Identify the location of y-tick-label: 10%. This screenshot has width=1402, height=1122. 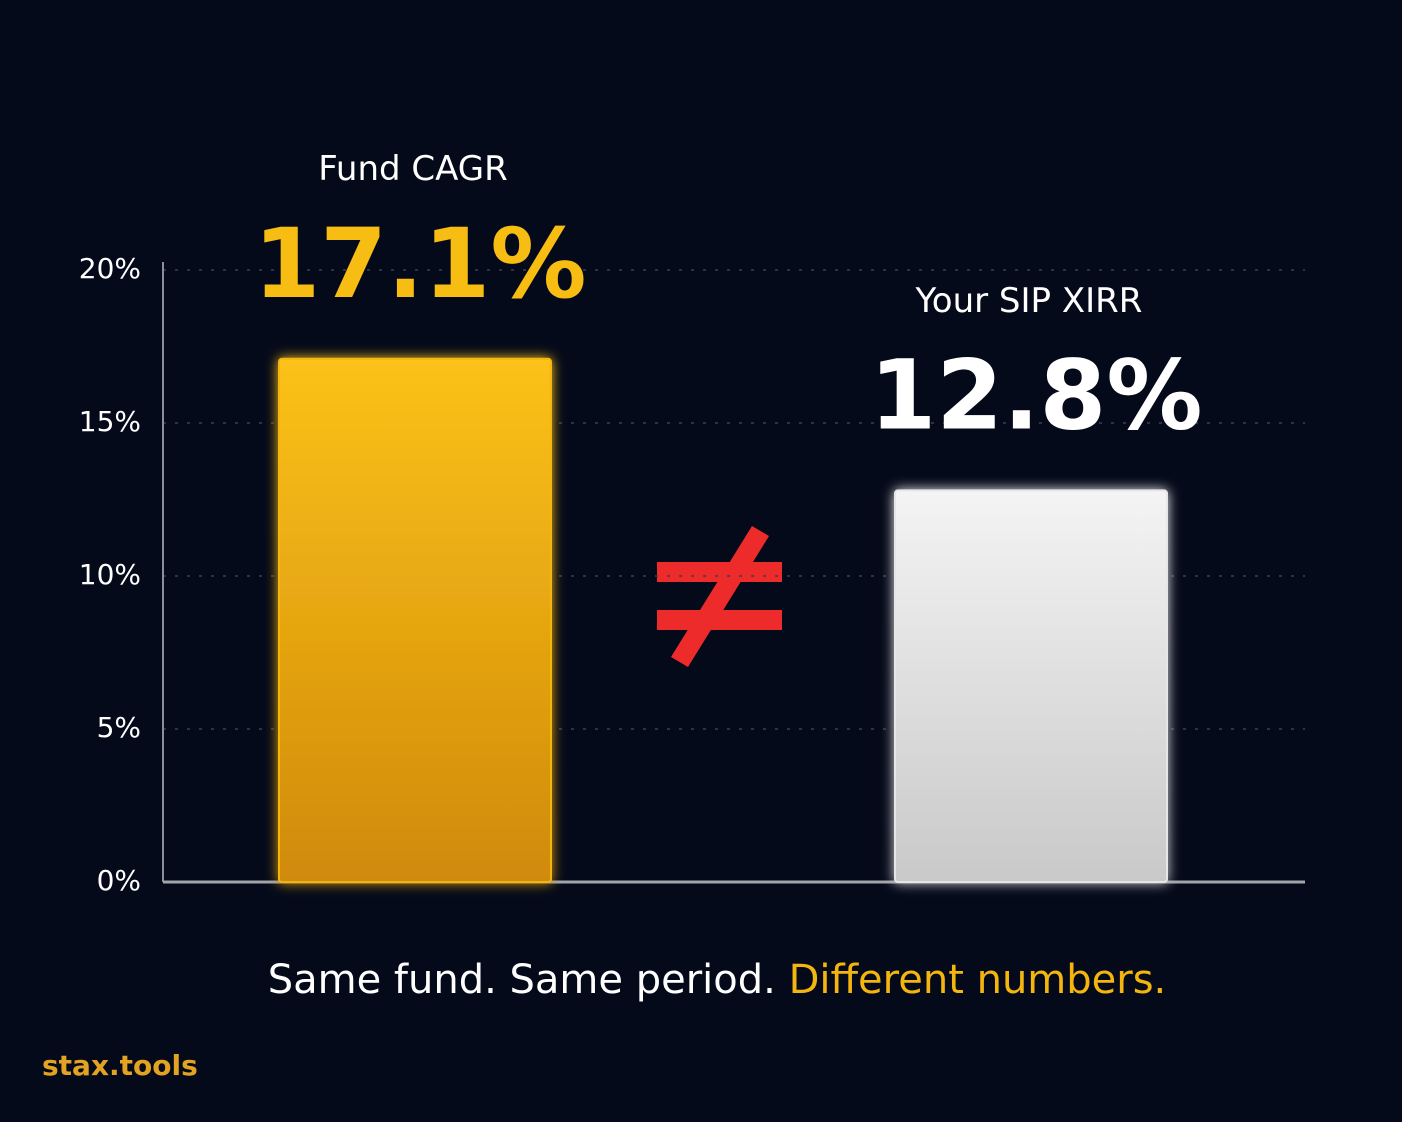
(110, 574).